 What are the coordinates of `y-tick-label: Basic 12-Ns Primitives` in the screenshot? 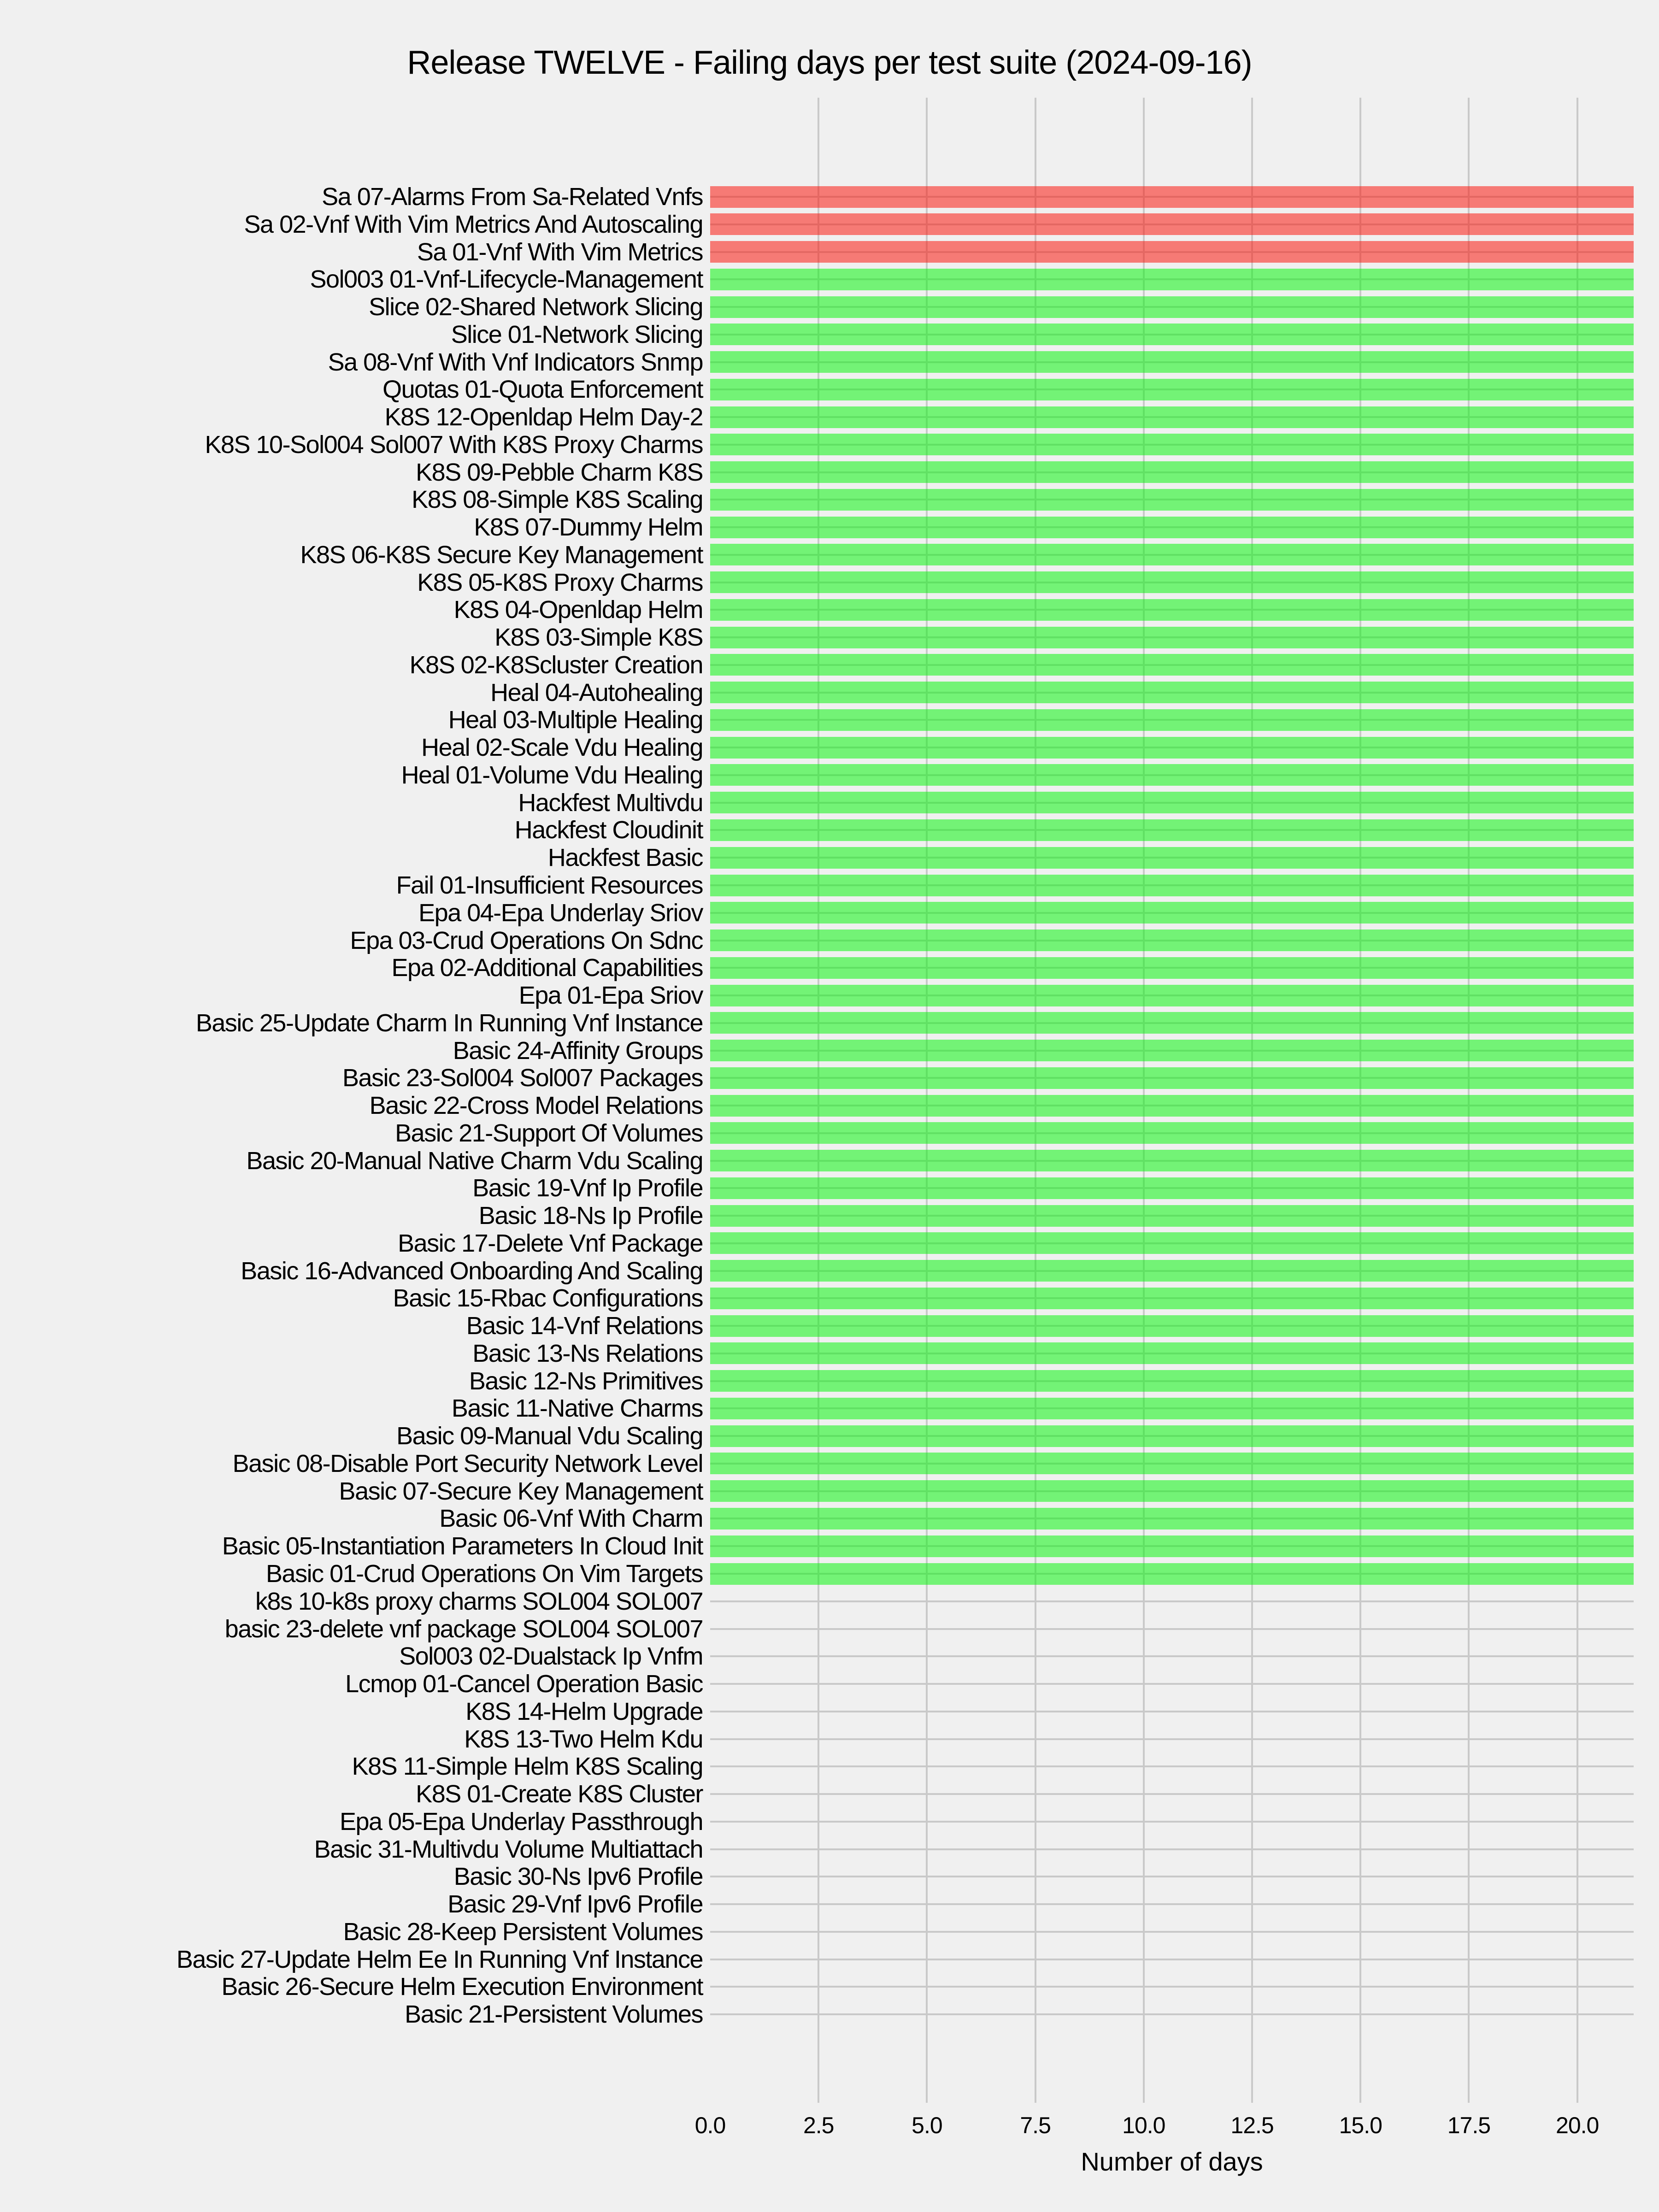 It's located at (586, 1381).